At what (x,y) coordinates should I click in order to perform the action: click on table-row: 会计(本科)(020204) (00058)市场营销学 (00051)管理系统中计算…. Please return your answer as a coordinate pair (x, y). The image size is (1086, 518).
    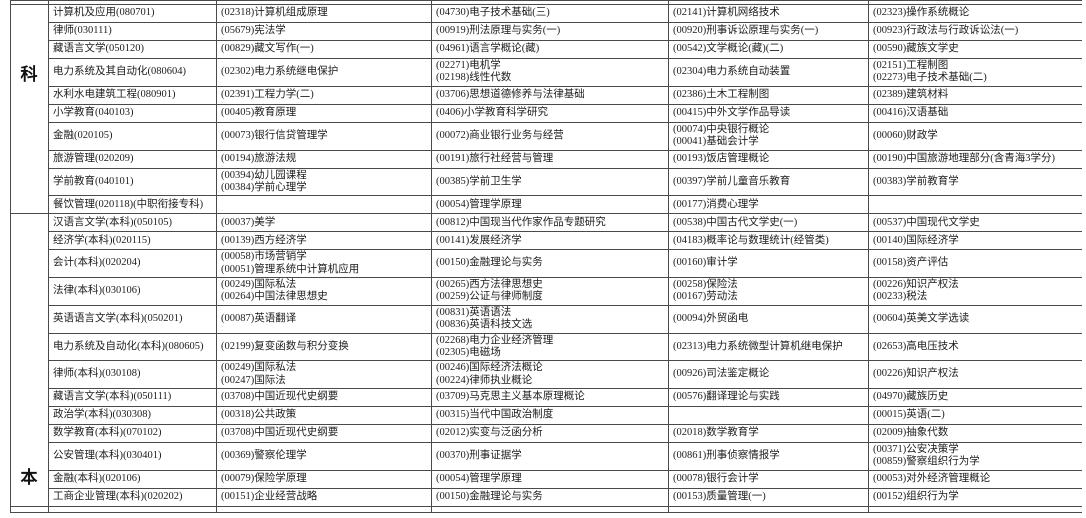
    Looking at the image, I should click on (546, 263).